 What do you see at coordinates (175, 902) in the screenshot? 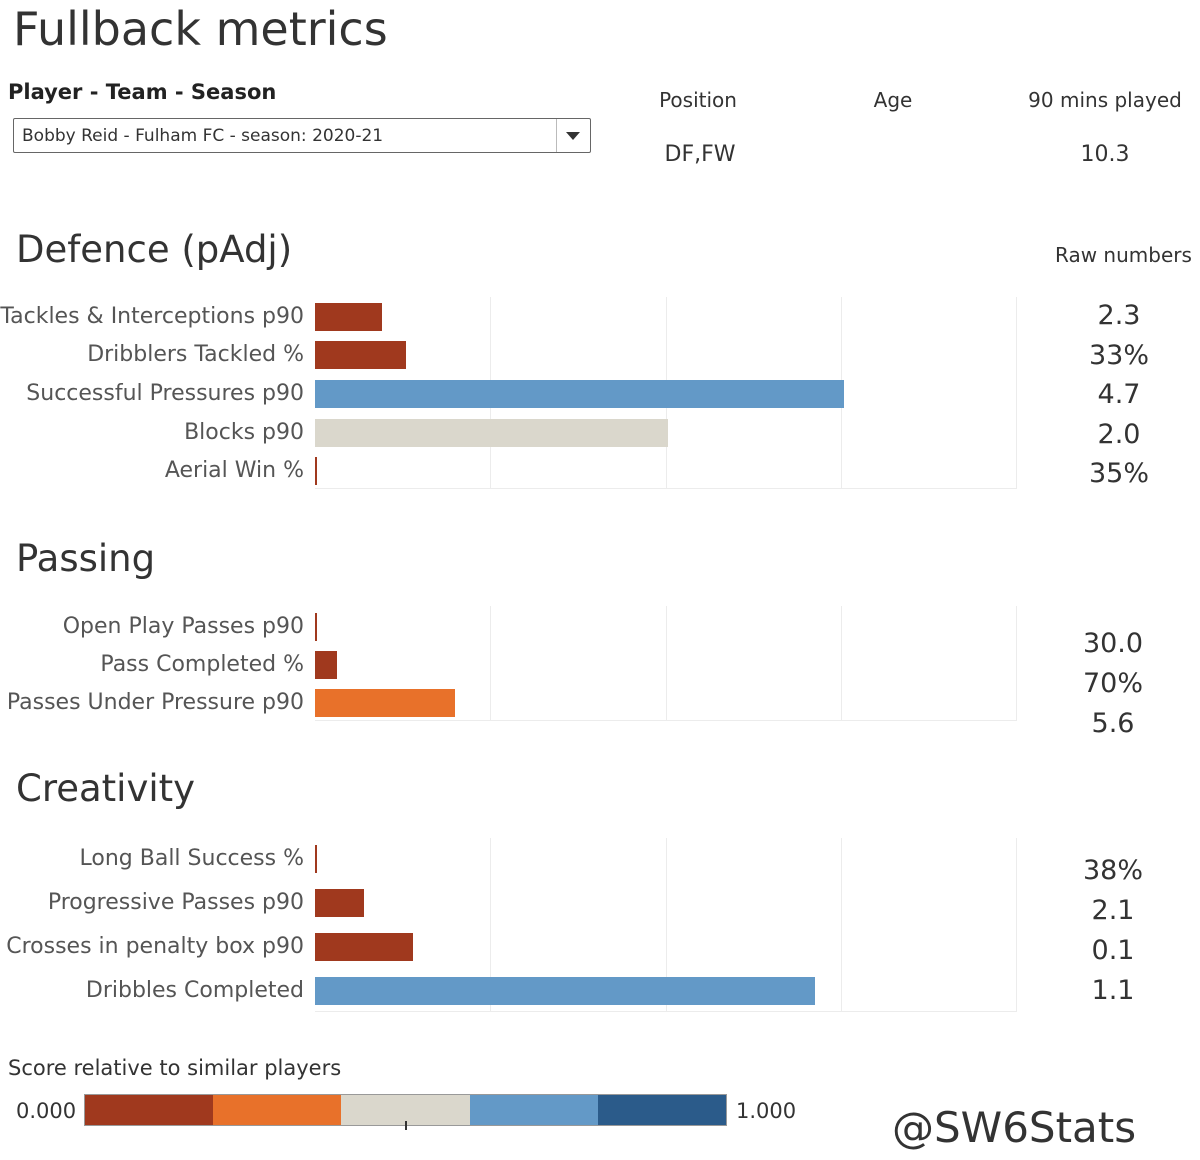
I see `metric-label: Progressive Passes p90` at bounding box center [175, 902].